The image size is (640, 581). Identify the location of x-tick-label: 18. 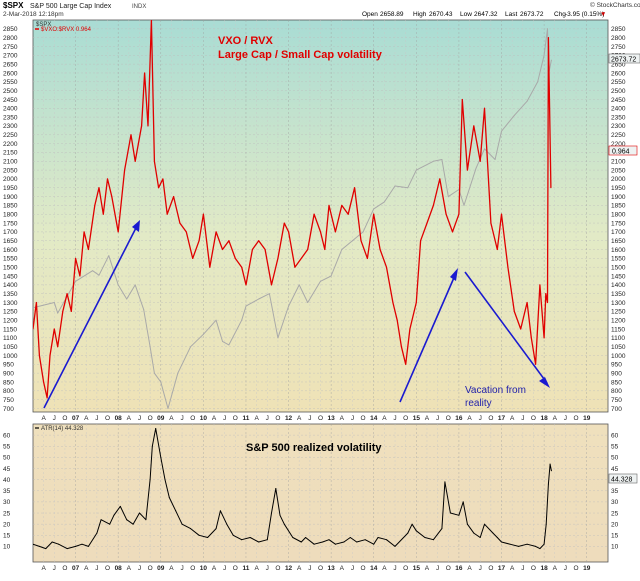
(544, 418).